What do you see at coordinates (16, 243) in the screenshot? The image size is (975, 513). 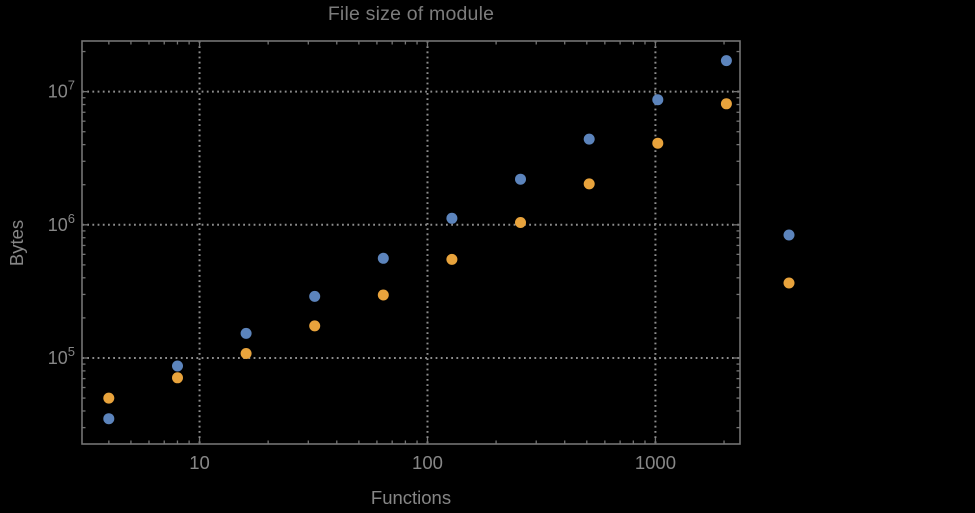 I see `y-axis-label: Bytes` at bounding box center [16, 243].